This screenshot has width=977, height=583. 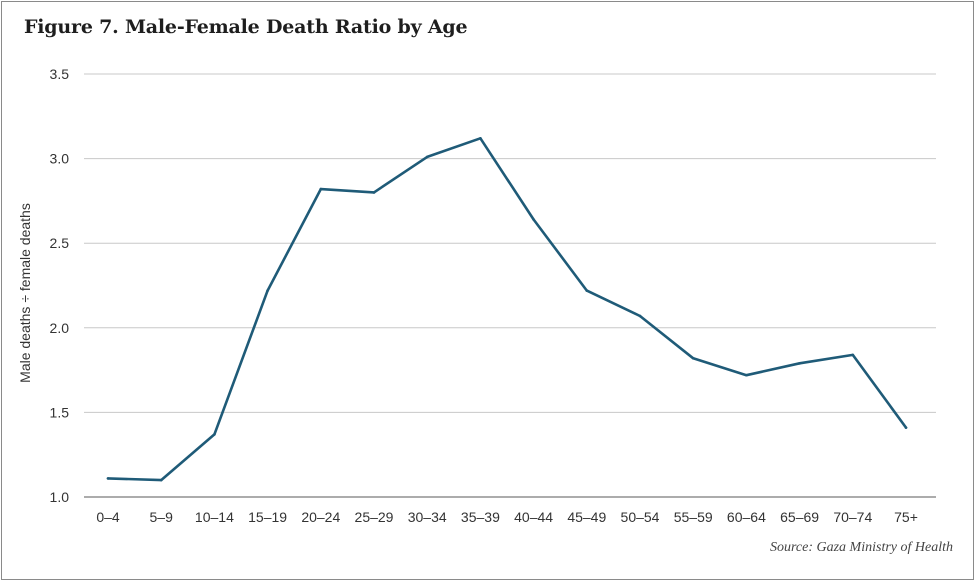 What do you see at coordinates (320, 517) in the screenshot?
I see `x-tick-label: 20–24` at bounding box center [320, 517].